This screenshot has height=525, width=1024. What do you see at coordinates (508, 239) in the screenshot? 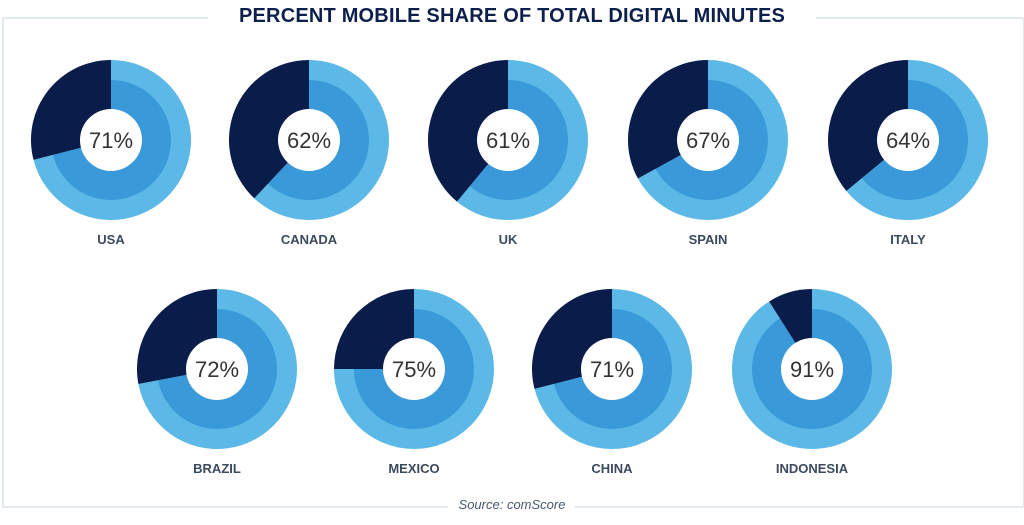
I see `donut-country-label: UK` at bounding box center [508, 239].